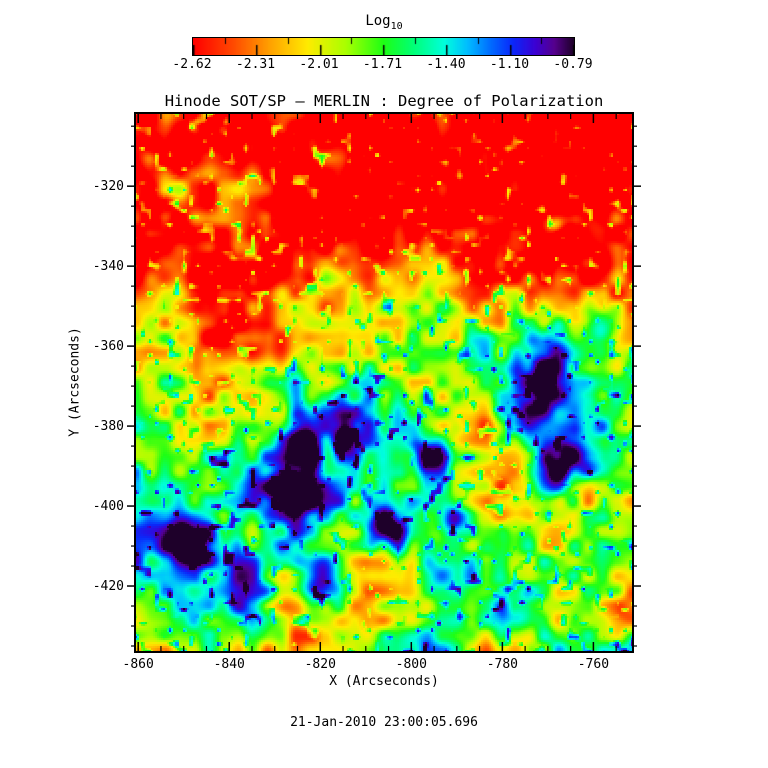 This screenshot has width=768, height=768. Describe the element at coordinates (138, 664) in the screenshot. I see `x-axis-tick-label: -860` at that location.